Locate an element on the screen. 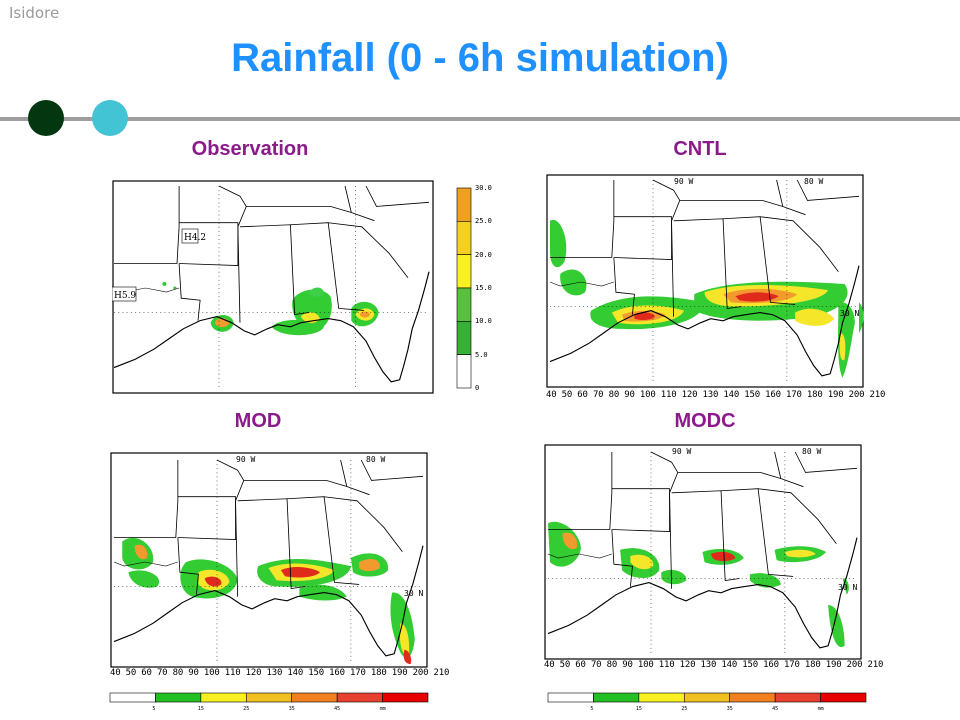  cntl-label: CNTL is located at coordinates (700, 149).